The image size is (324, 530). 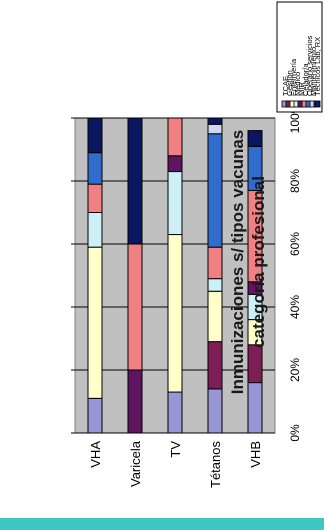 I want to click on legend-label: Médico, so click(x=297, y=84).